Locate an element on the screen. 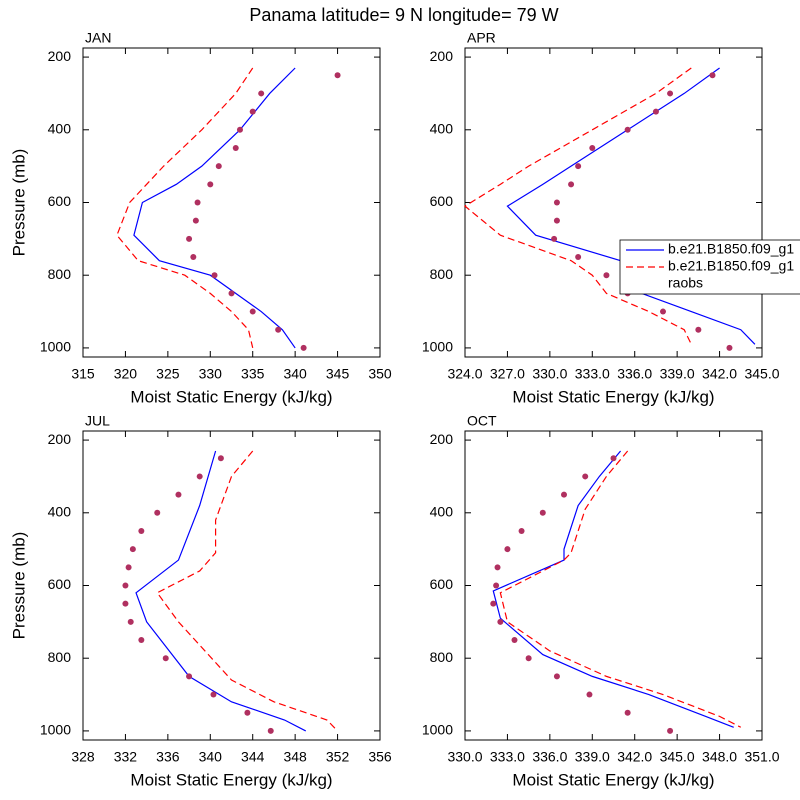 This screenshot has width=800, height=800. x-tick-label: 350 is located at coordinates (380, 374).